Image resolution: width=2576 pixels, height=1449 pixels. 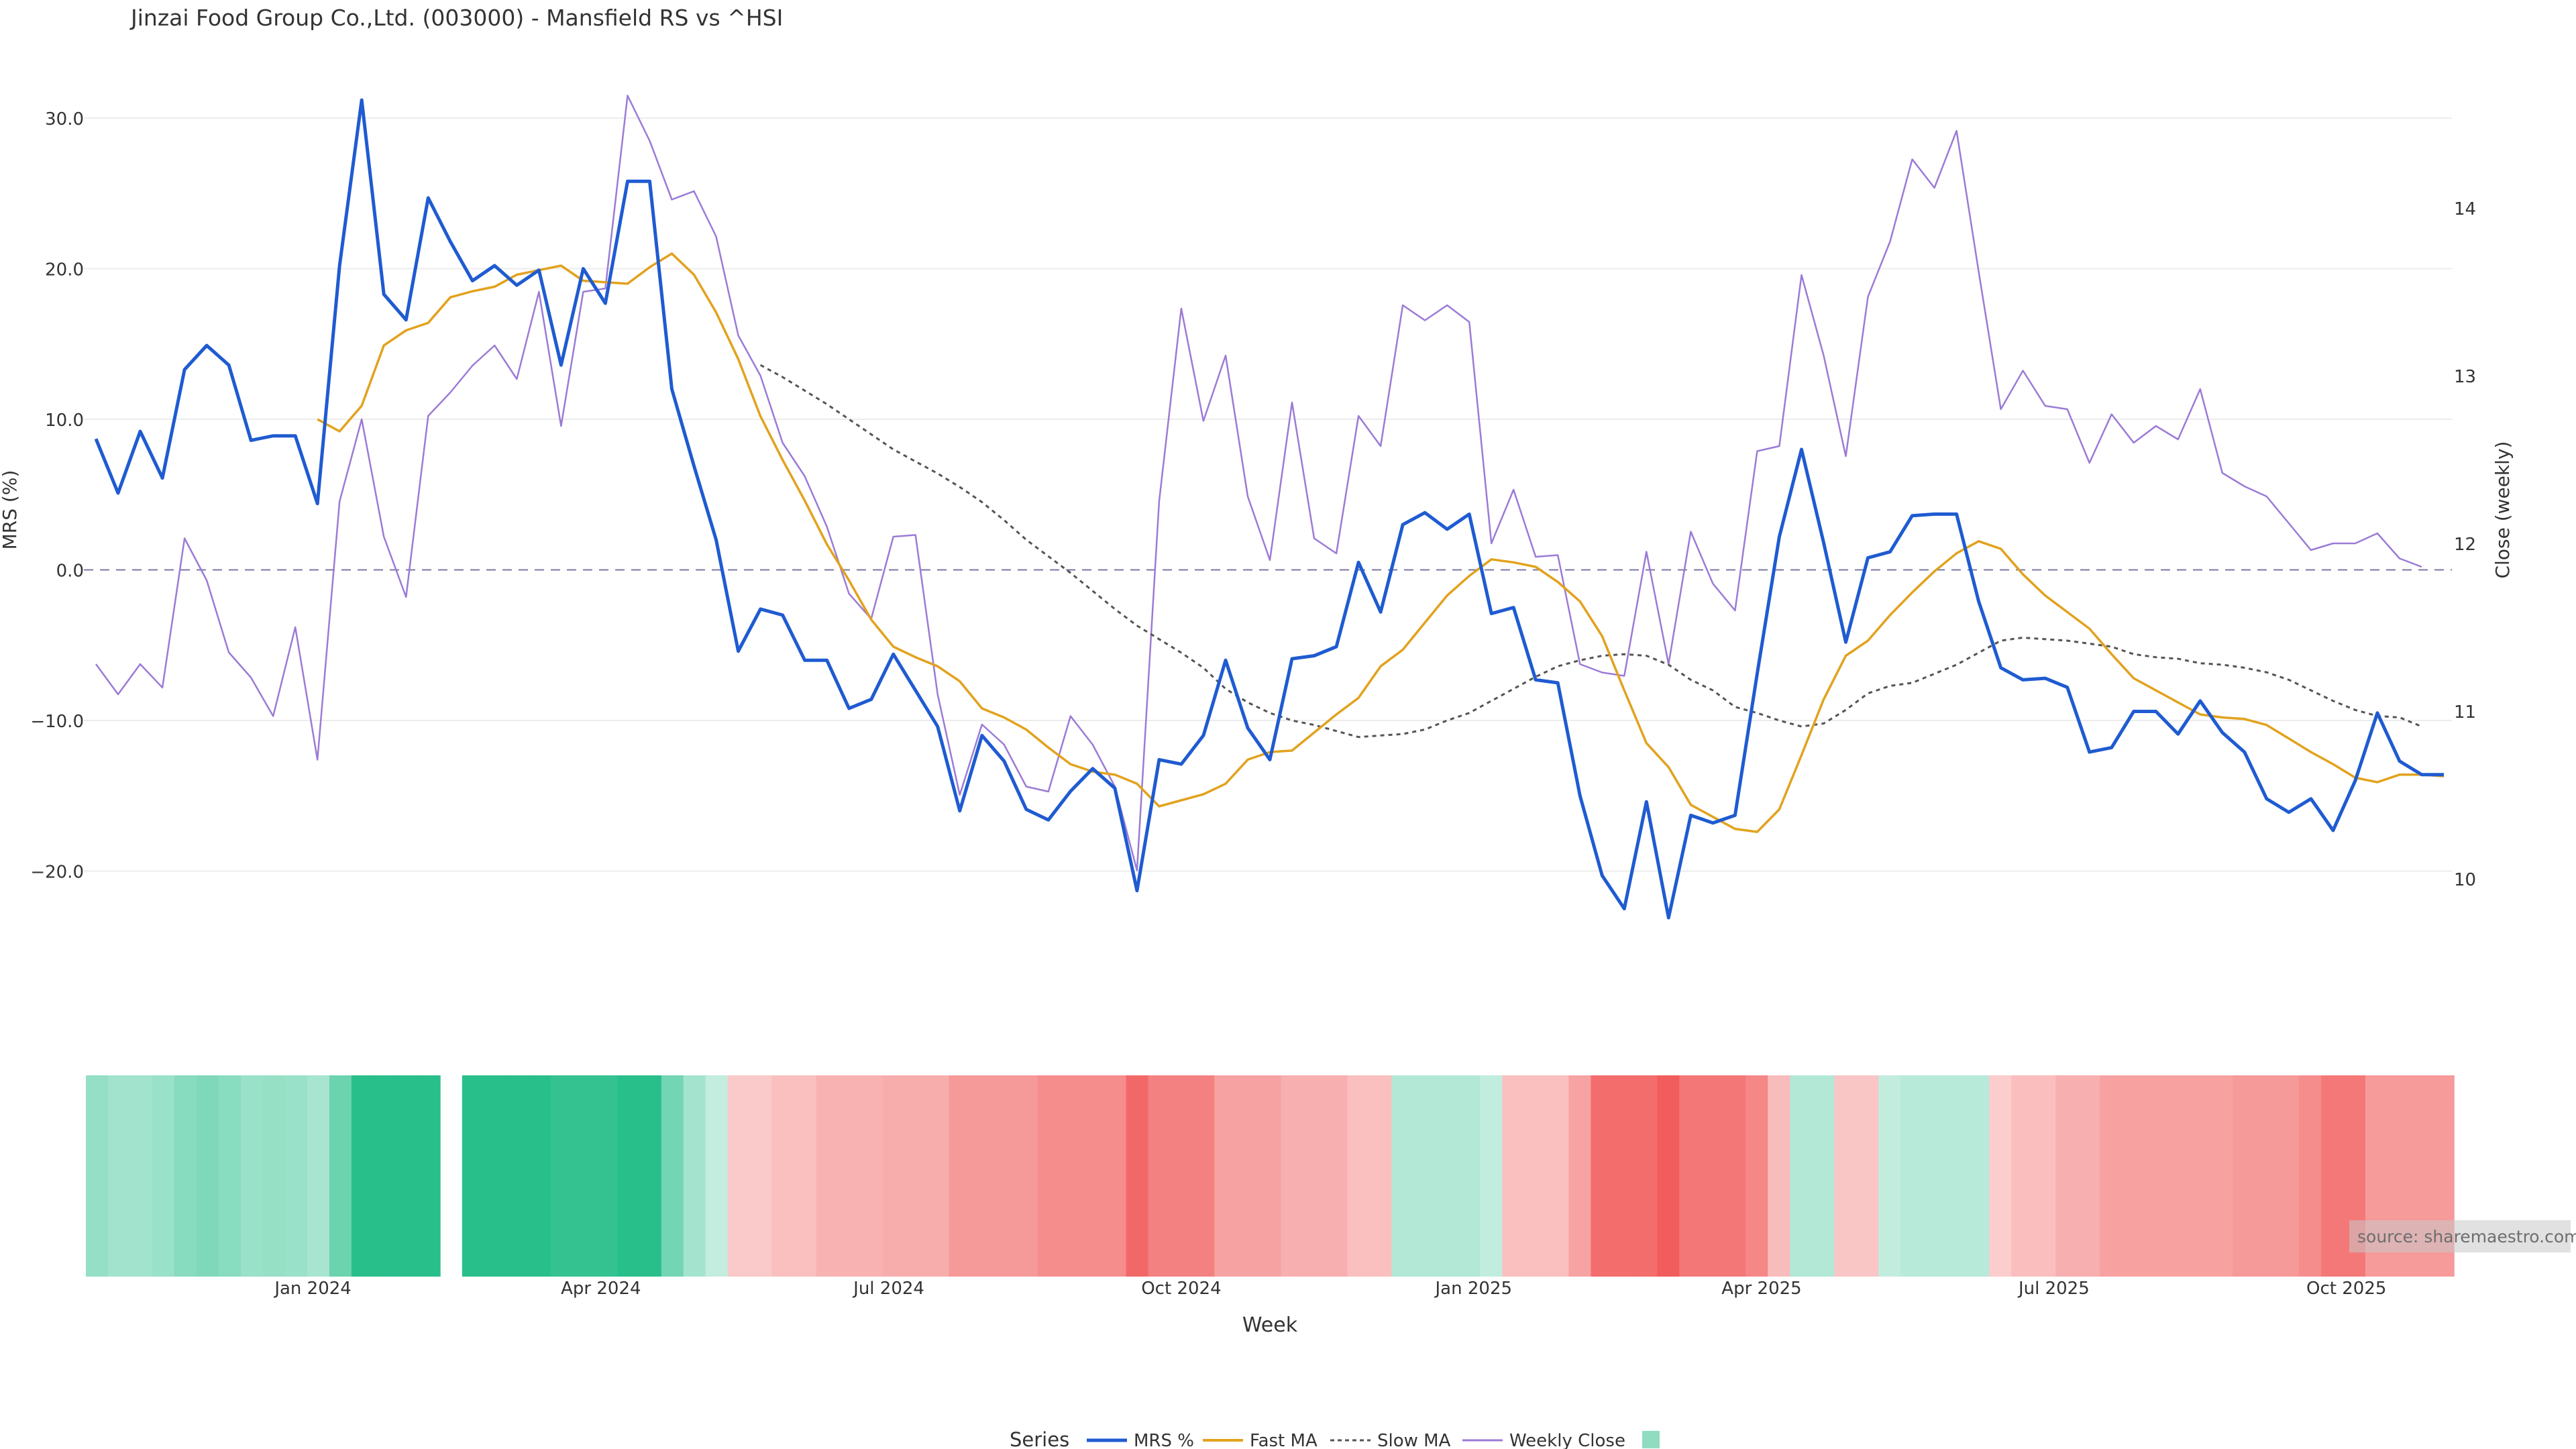 I want to click on y-right-tick-label: 10, so click(x=2465, y=880).